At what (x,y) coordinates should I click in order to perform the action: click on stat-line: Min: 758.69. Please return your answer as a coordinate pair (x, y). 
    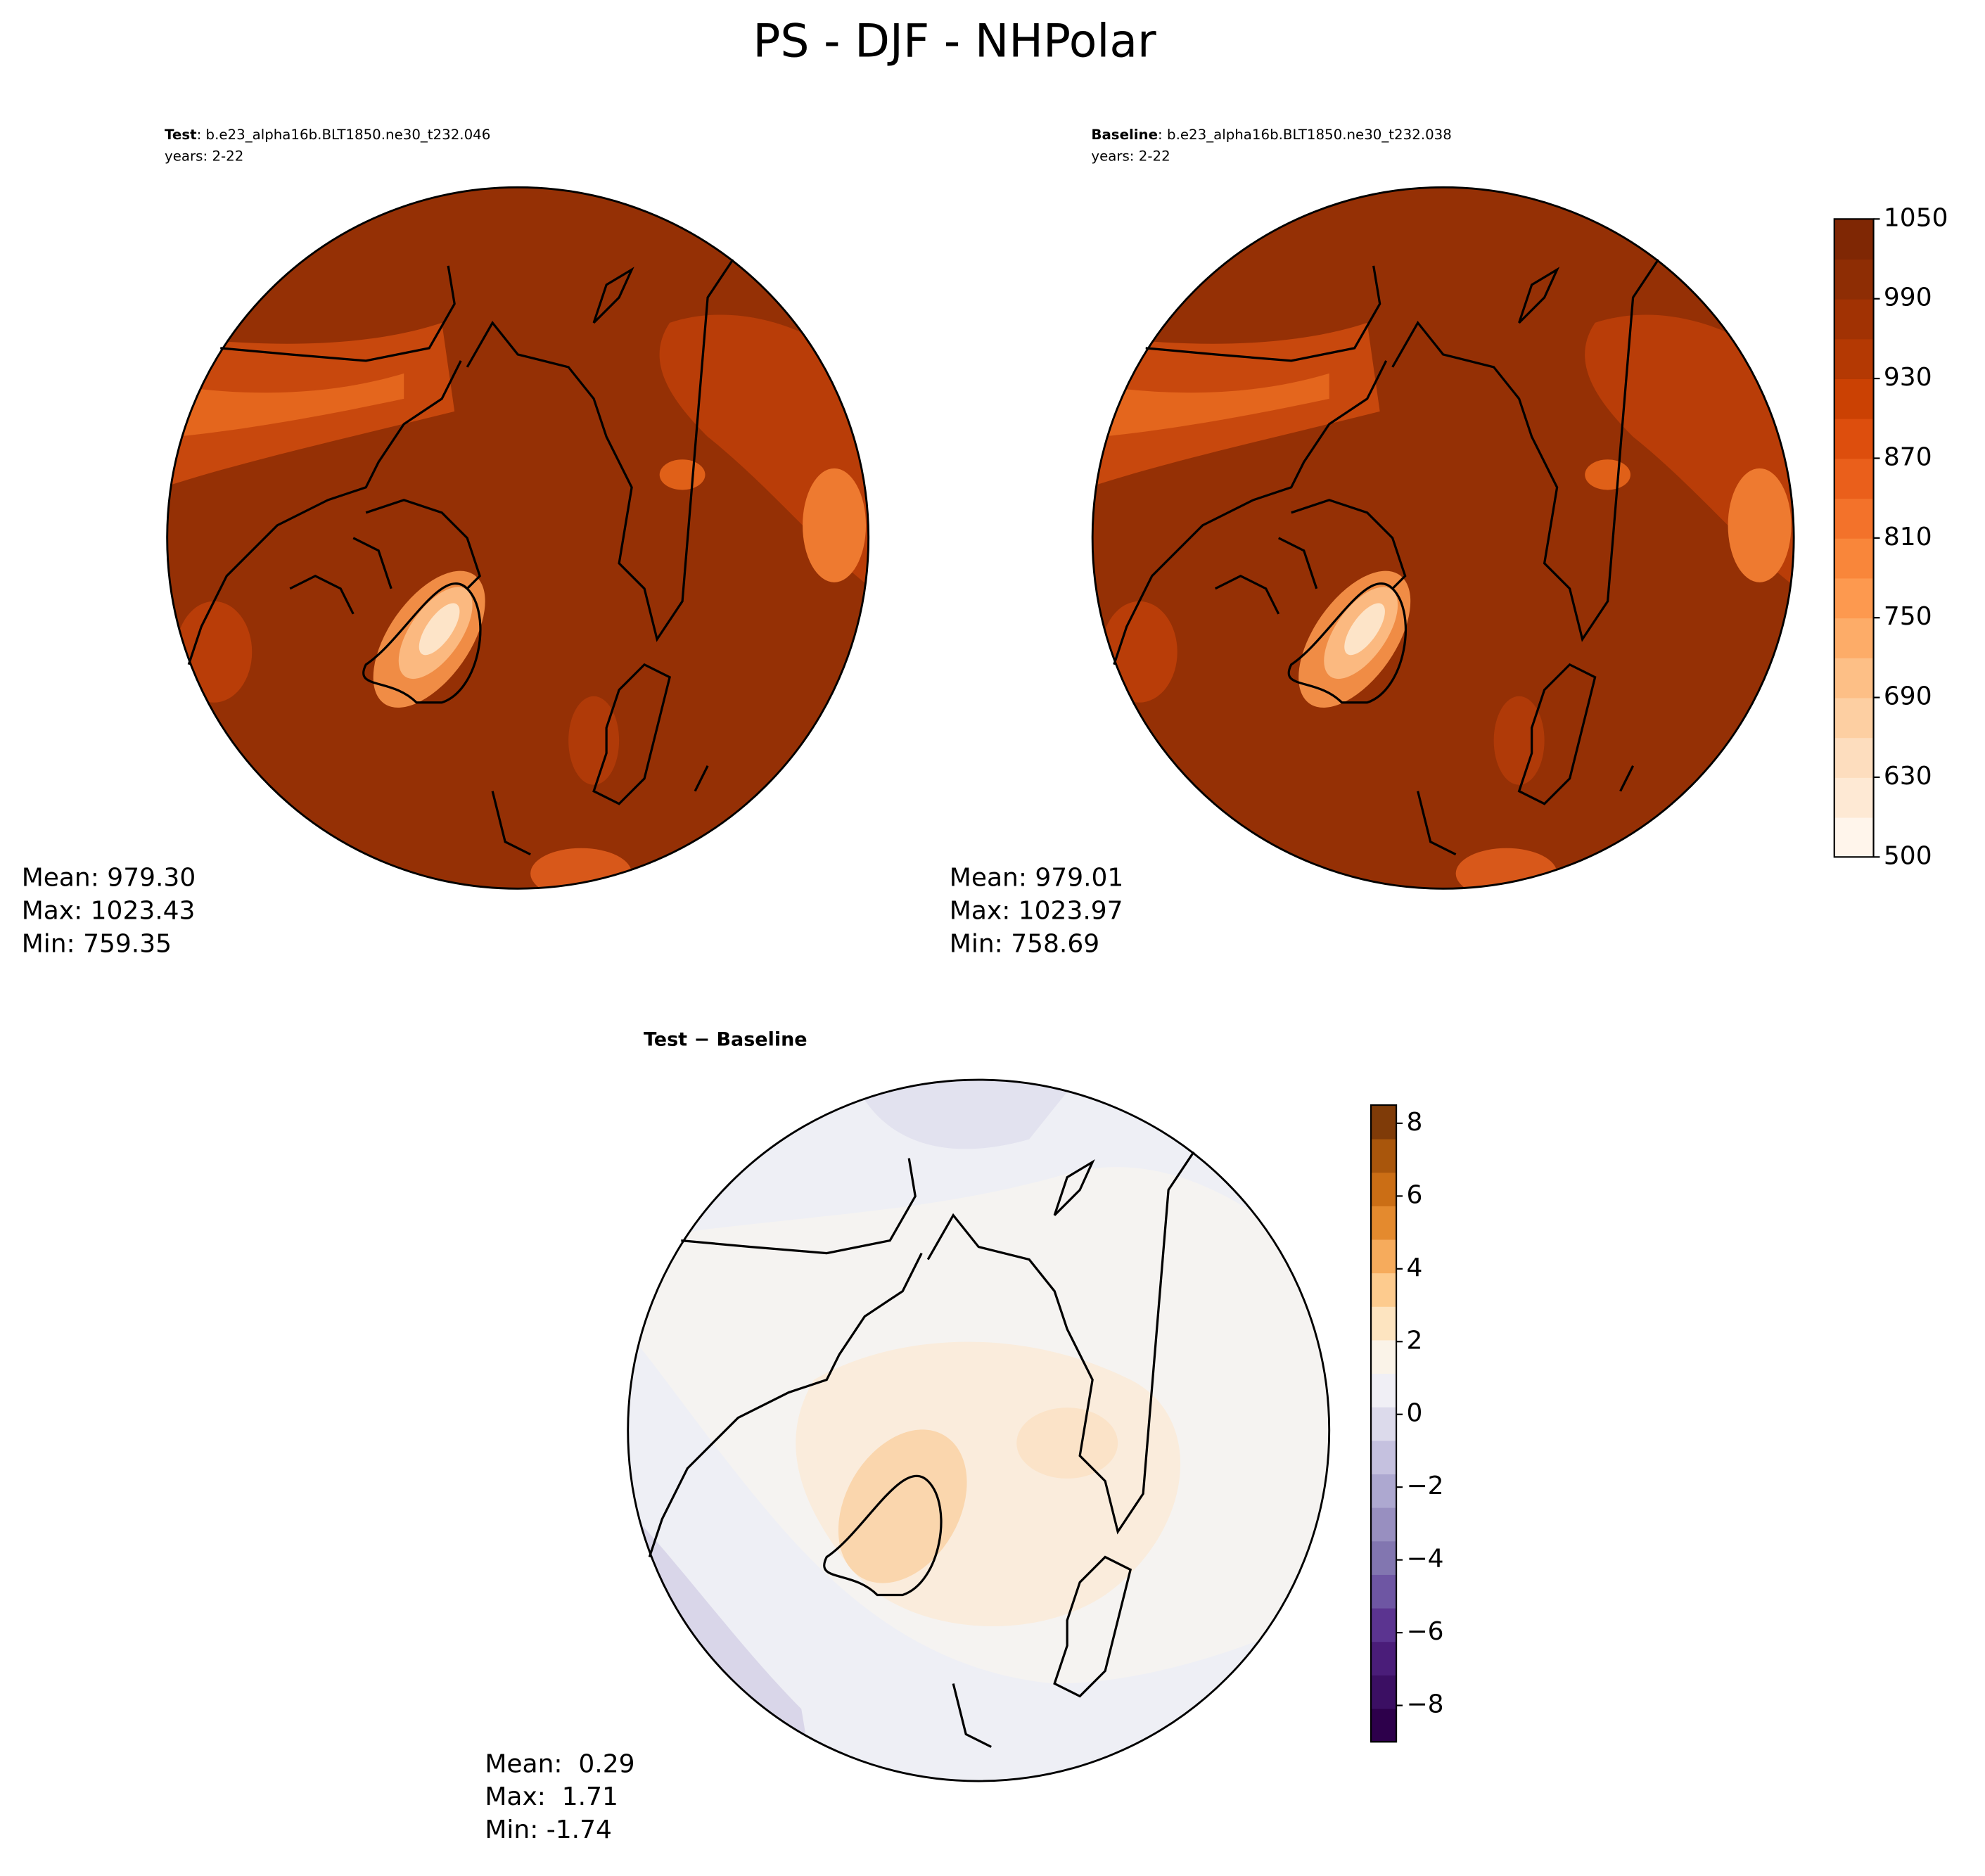
    Looking at the image, I should click on (1024, 943).